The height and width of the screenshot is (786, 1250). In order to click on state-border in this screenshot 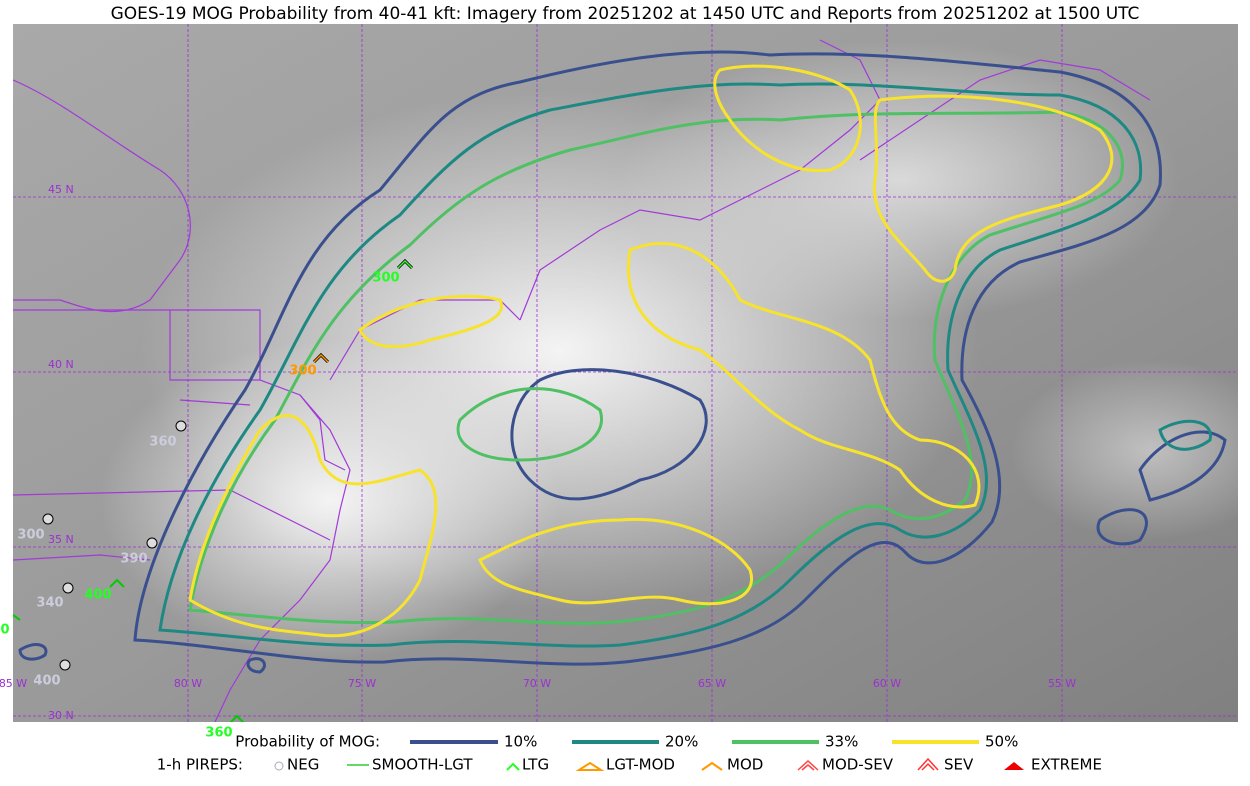, I will do `click(215, 357)`.